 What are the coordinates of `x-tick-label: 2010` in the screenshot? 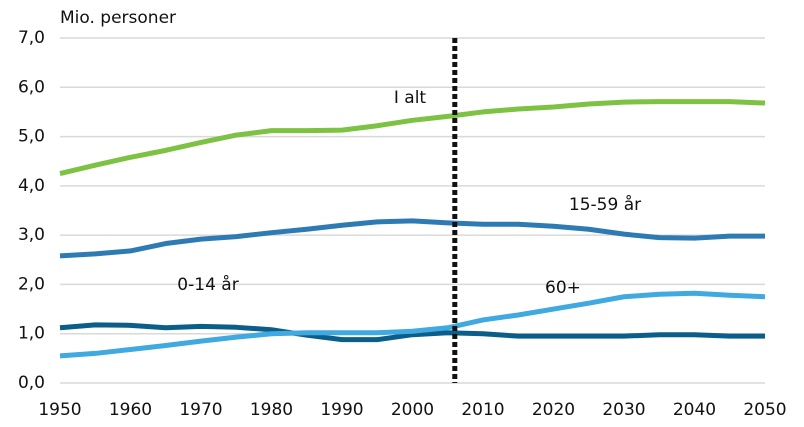 It's located at (482, 410).